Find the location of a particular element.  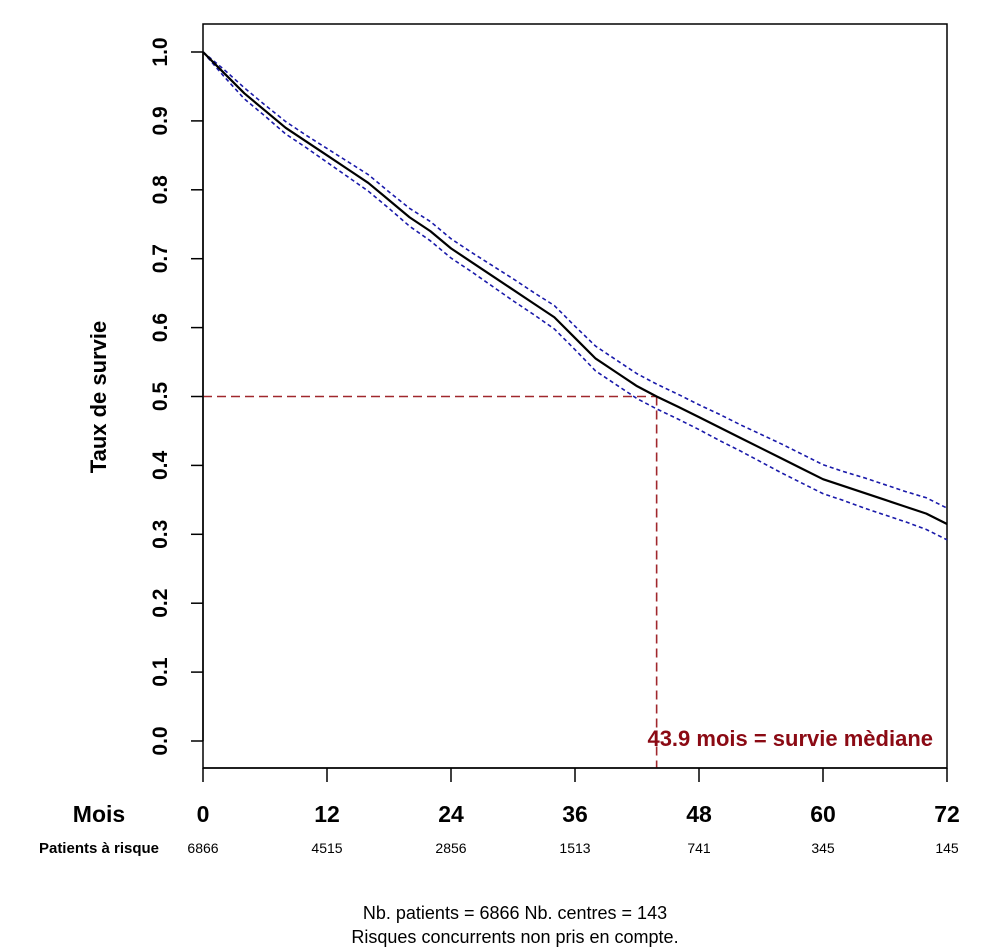

footer-line-2: Risques concurrents non pris en compte. is located at coordinates (514, 937).